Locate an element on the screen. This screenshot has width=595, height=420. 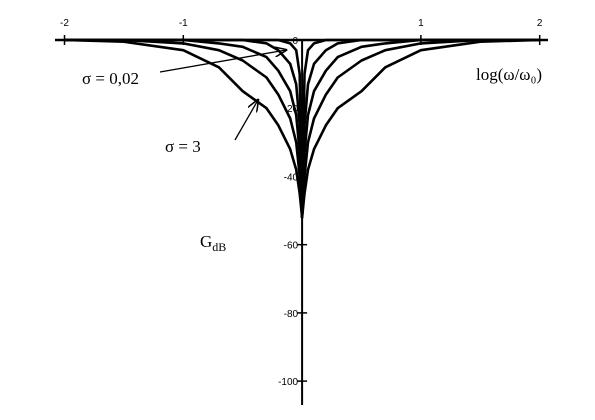
x-tick-label: -1 is located at coordinates (183, 23).